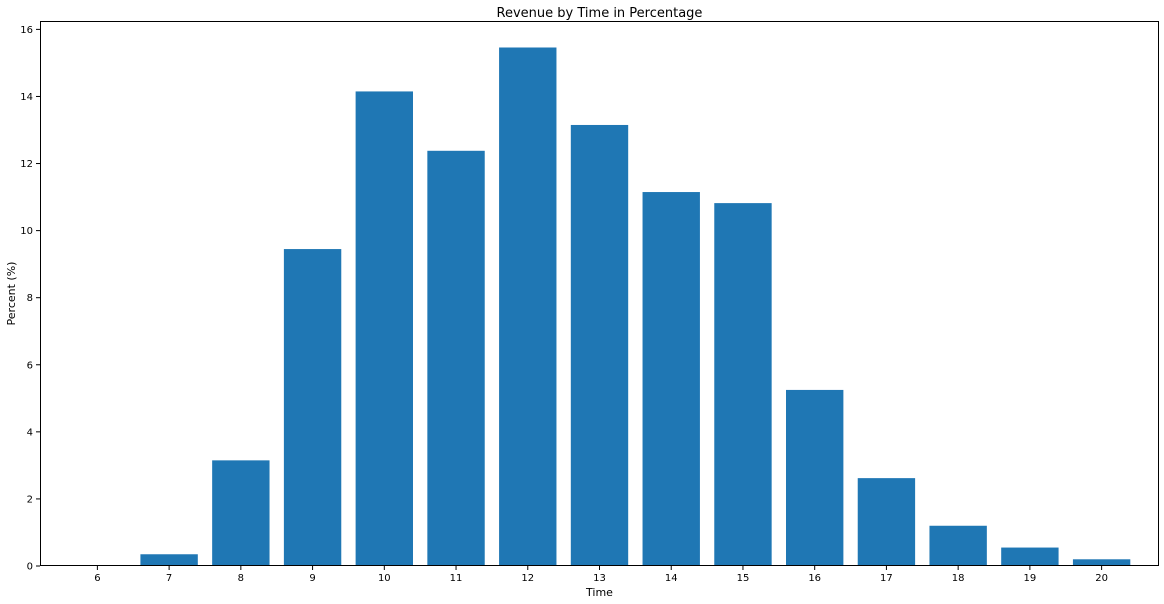 The height and width of the screenshot is (604, 1164). I want to click on y-tick-label: 10, so click(26, 231).